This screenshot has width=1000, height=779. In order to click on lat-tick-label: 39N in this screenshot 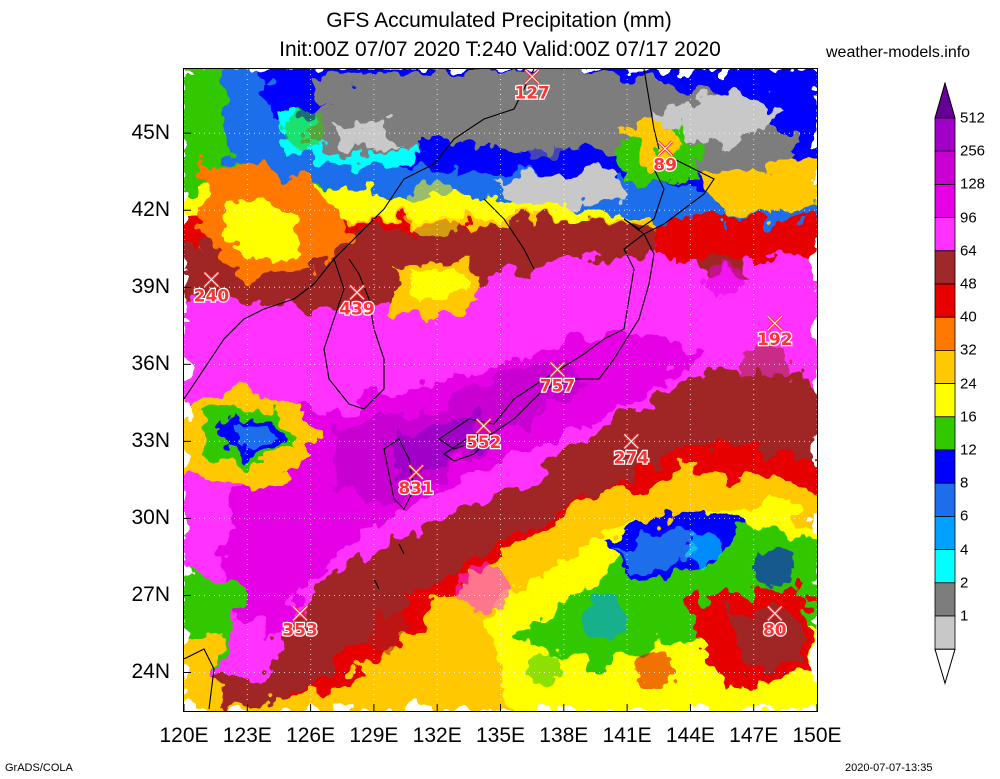, I will do `click(150, 287)`.